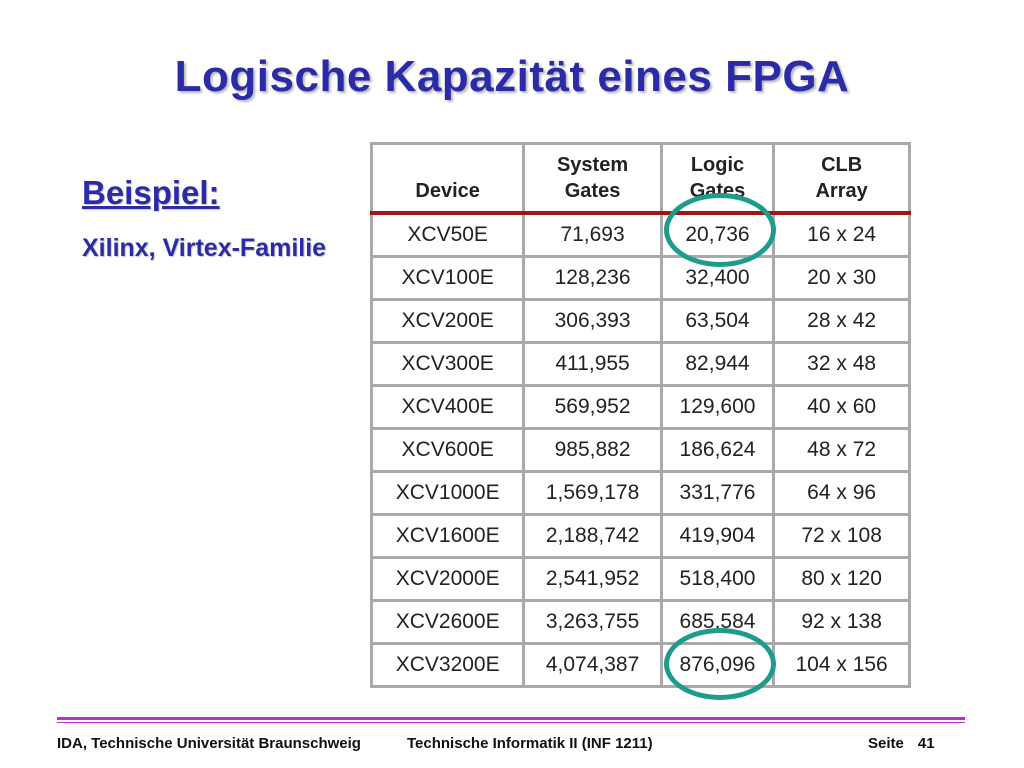 This screenshot has height=768, width=1024. I want to click on cell-clb-array: 28 x 42, so click(841, 321).